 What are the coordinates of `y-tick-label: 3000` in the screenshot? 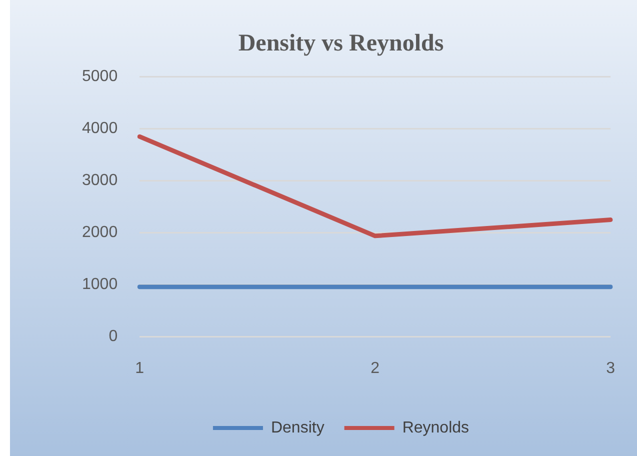 It's located at (100, 181).